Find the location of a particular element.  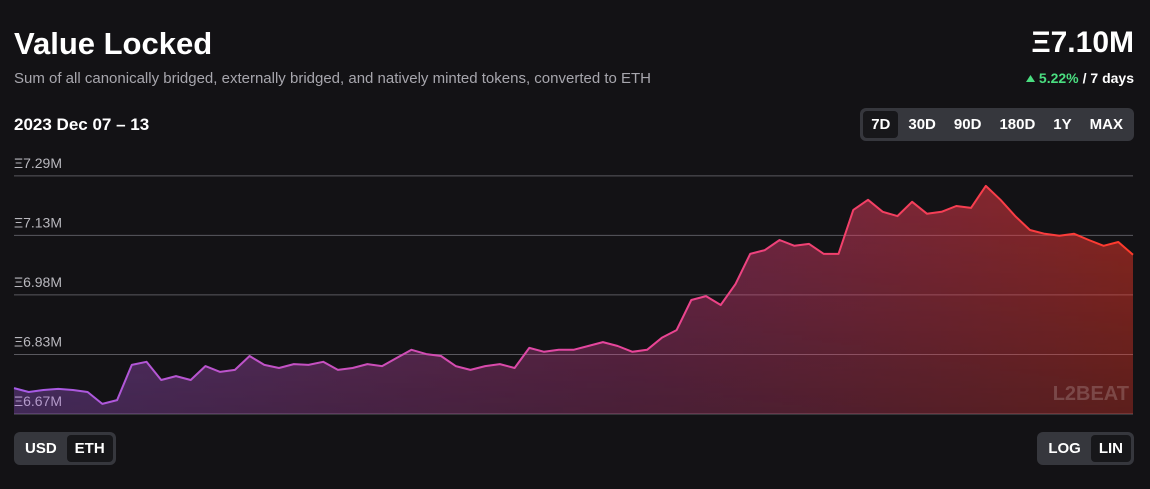

scale-button: LIN is located at coordinates (1110, 448).